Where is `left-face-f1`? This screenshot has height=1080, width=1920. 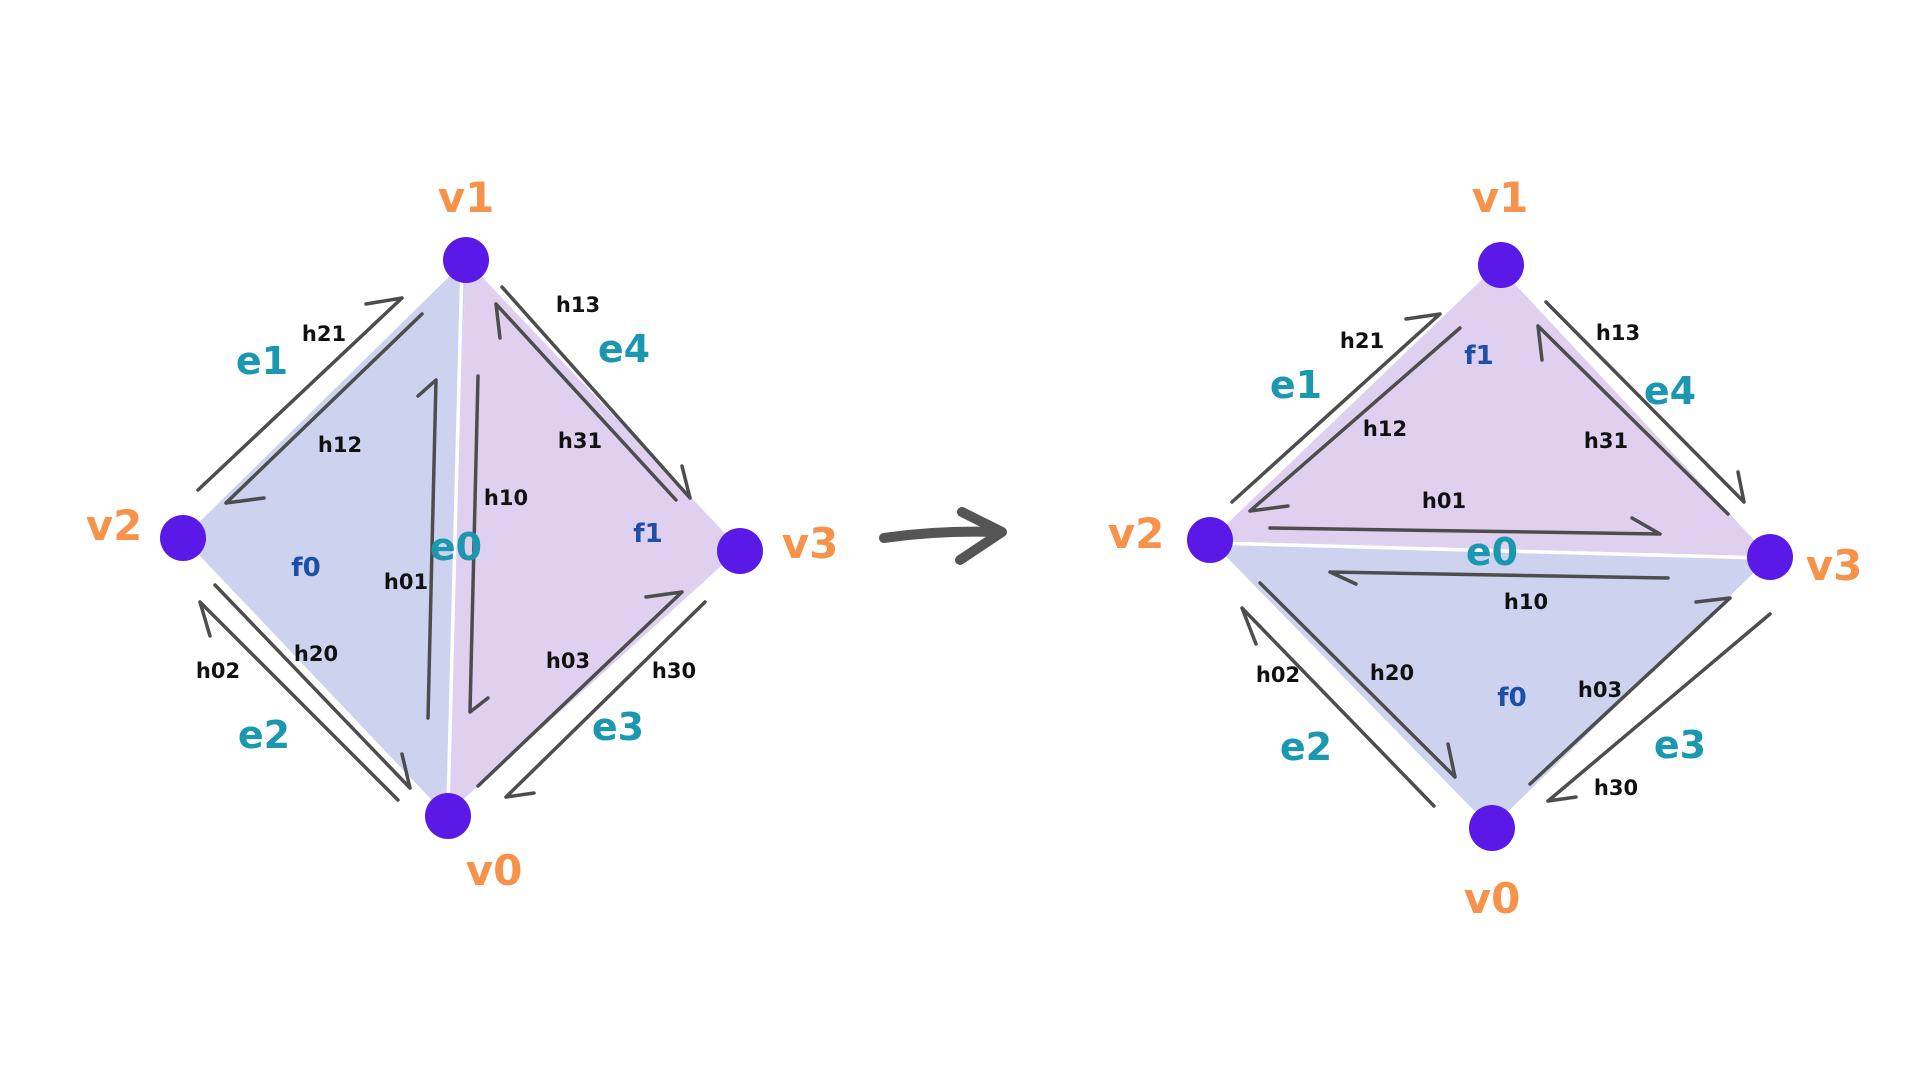 left-face-f1 is located at coordinates (593, 537).